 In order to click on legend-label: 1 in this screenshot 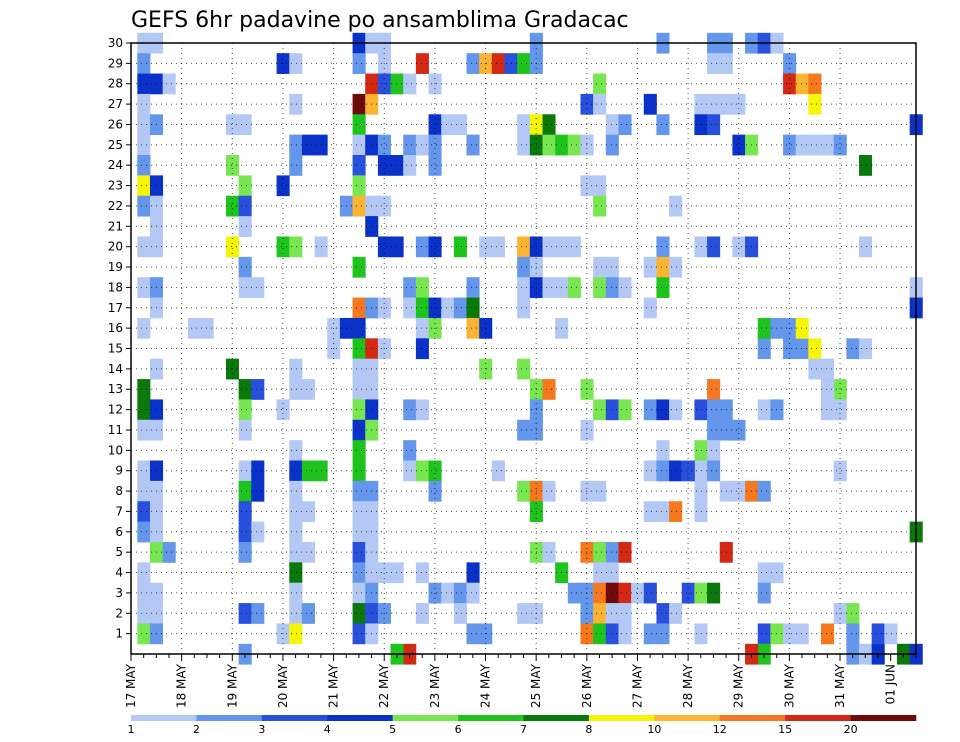, I will do `click(131, 729)`.